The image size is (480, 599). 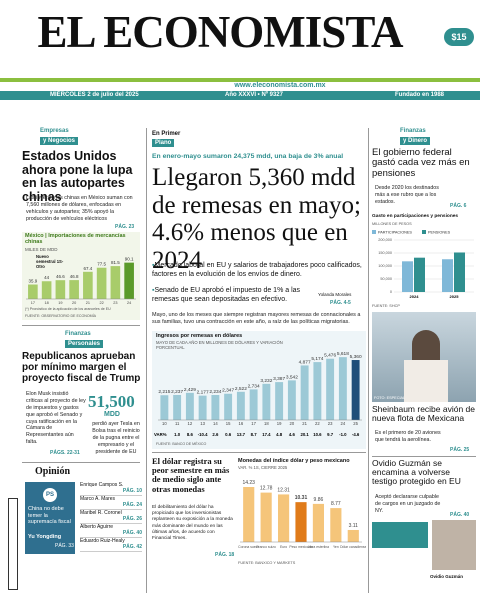 What do you see at coordinates (74, 276) in the screenshot?
I see `value-label: 46.8` at bounding box center [74, 276].